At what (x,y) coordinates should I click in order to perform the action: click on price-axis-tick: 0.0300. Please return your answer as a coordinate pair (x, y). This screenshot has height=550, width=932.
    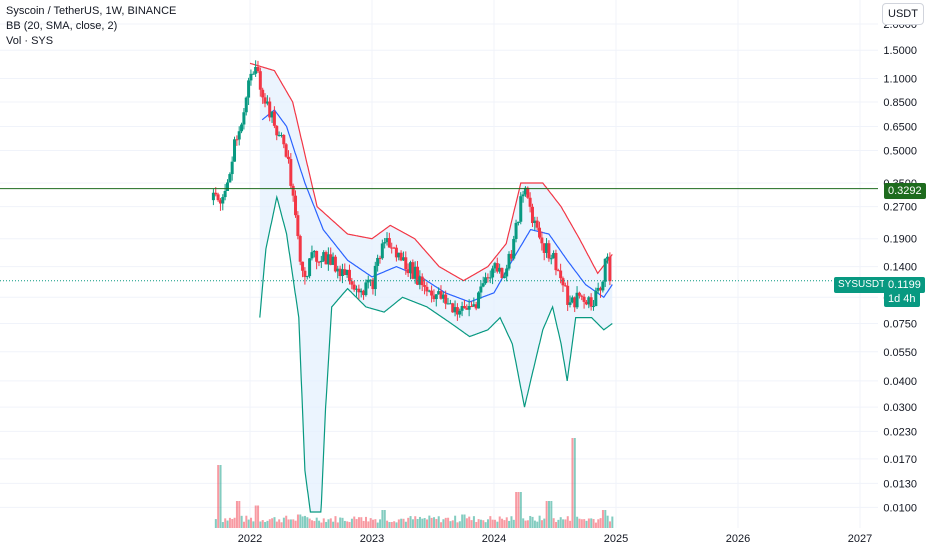
    Looking at the image, I should click on (900, 408).